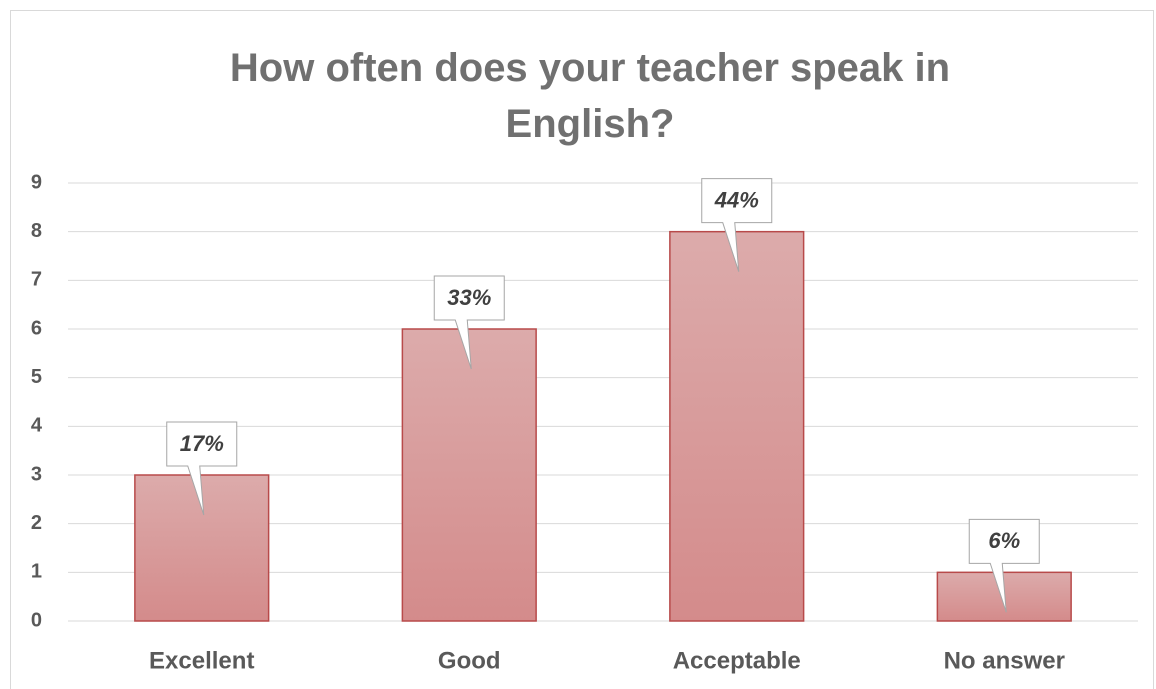  What do you see at coordinates (36, 523) in the screenshot?
I see `y-tick-label: 2` at bounding box center [36, 523].